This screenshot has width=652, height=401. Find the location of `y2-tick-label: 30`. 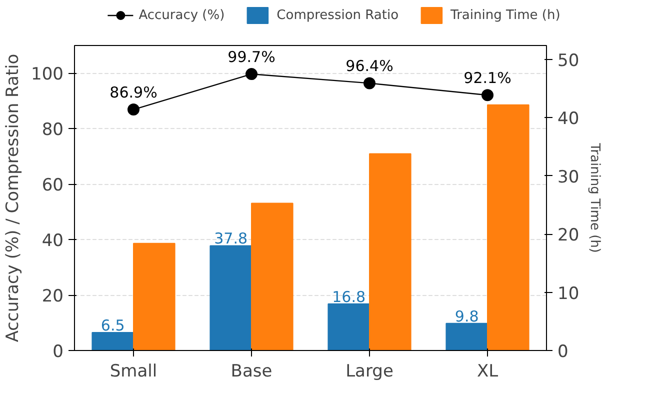

y2-tick-label: 30 is located at coordinates (569, 177).